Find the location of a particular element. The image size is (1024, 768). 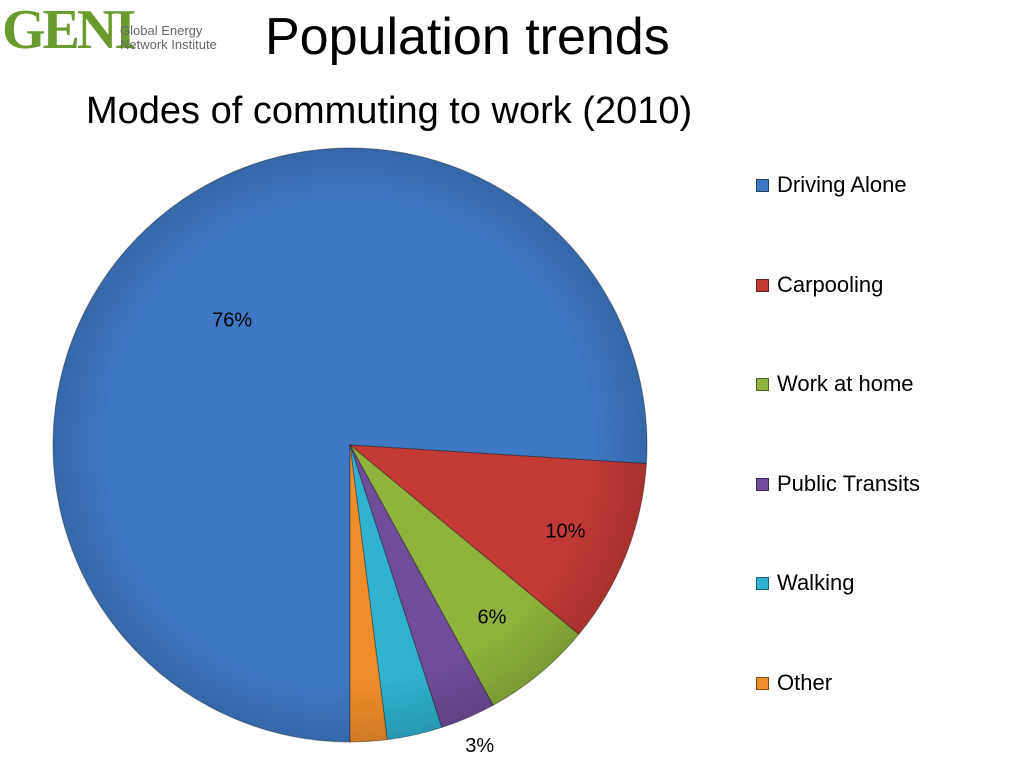

legend-label: Work at home is located at coordinates (845, 384).